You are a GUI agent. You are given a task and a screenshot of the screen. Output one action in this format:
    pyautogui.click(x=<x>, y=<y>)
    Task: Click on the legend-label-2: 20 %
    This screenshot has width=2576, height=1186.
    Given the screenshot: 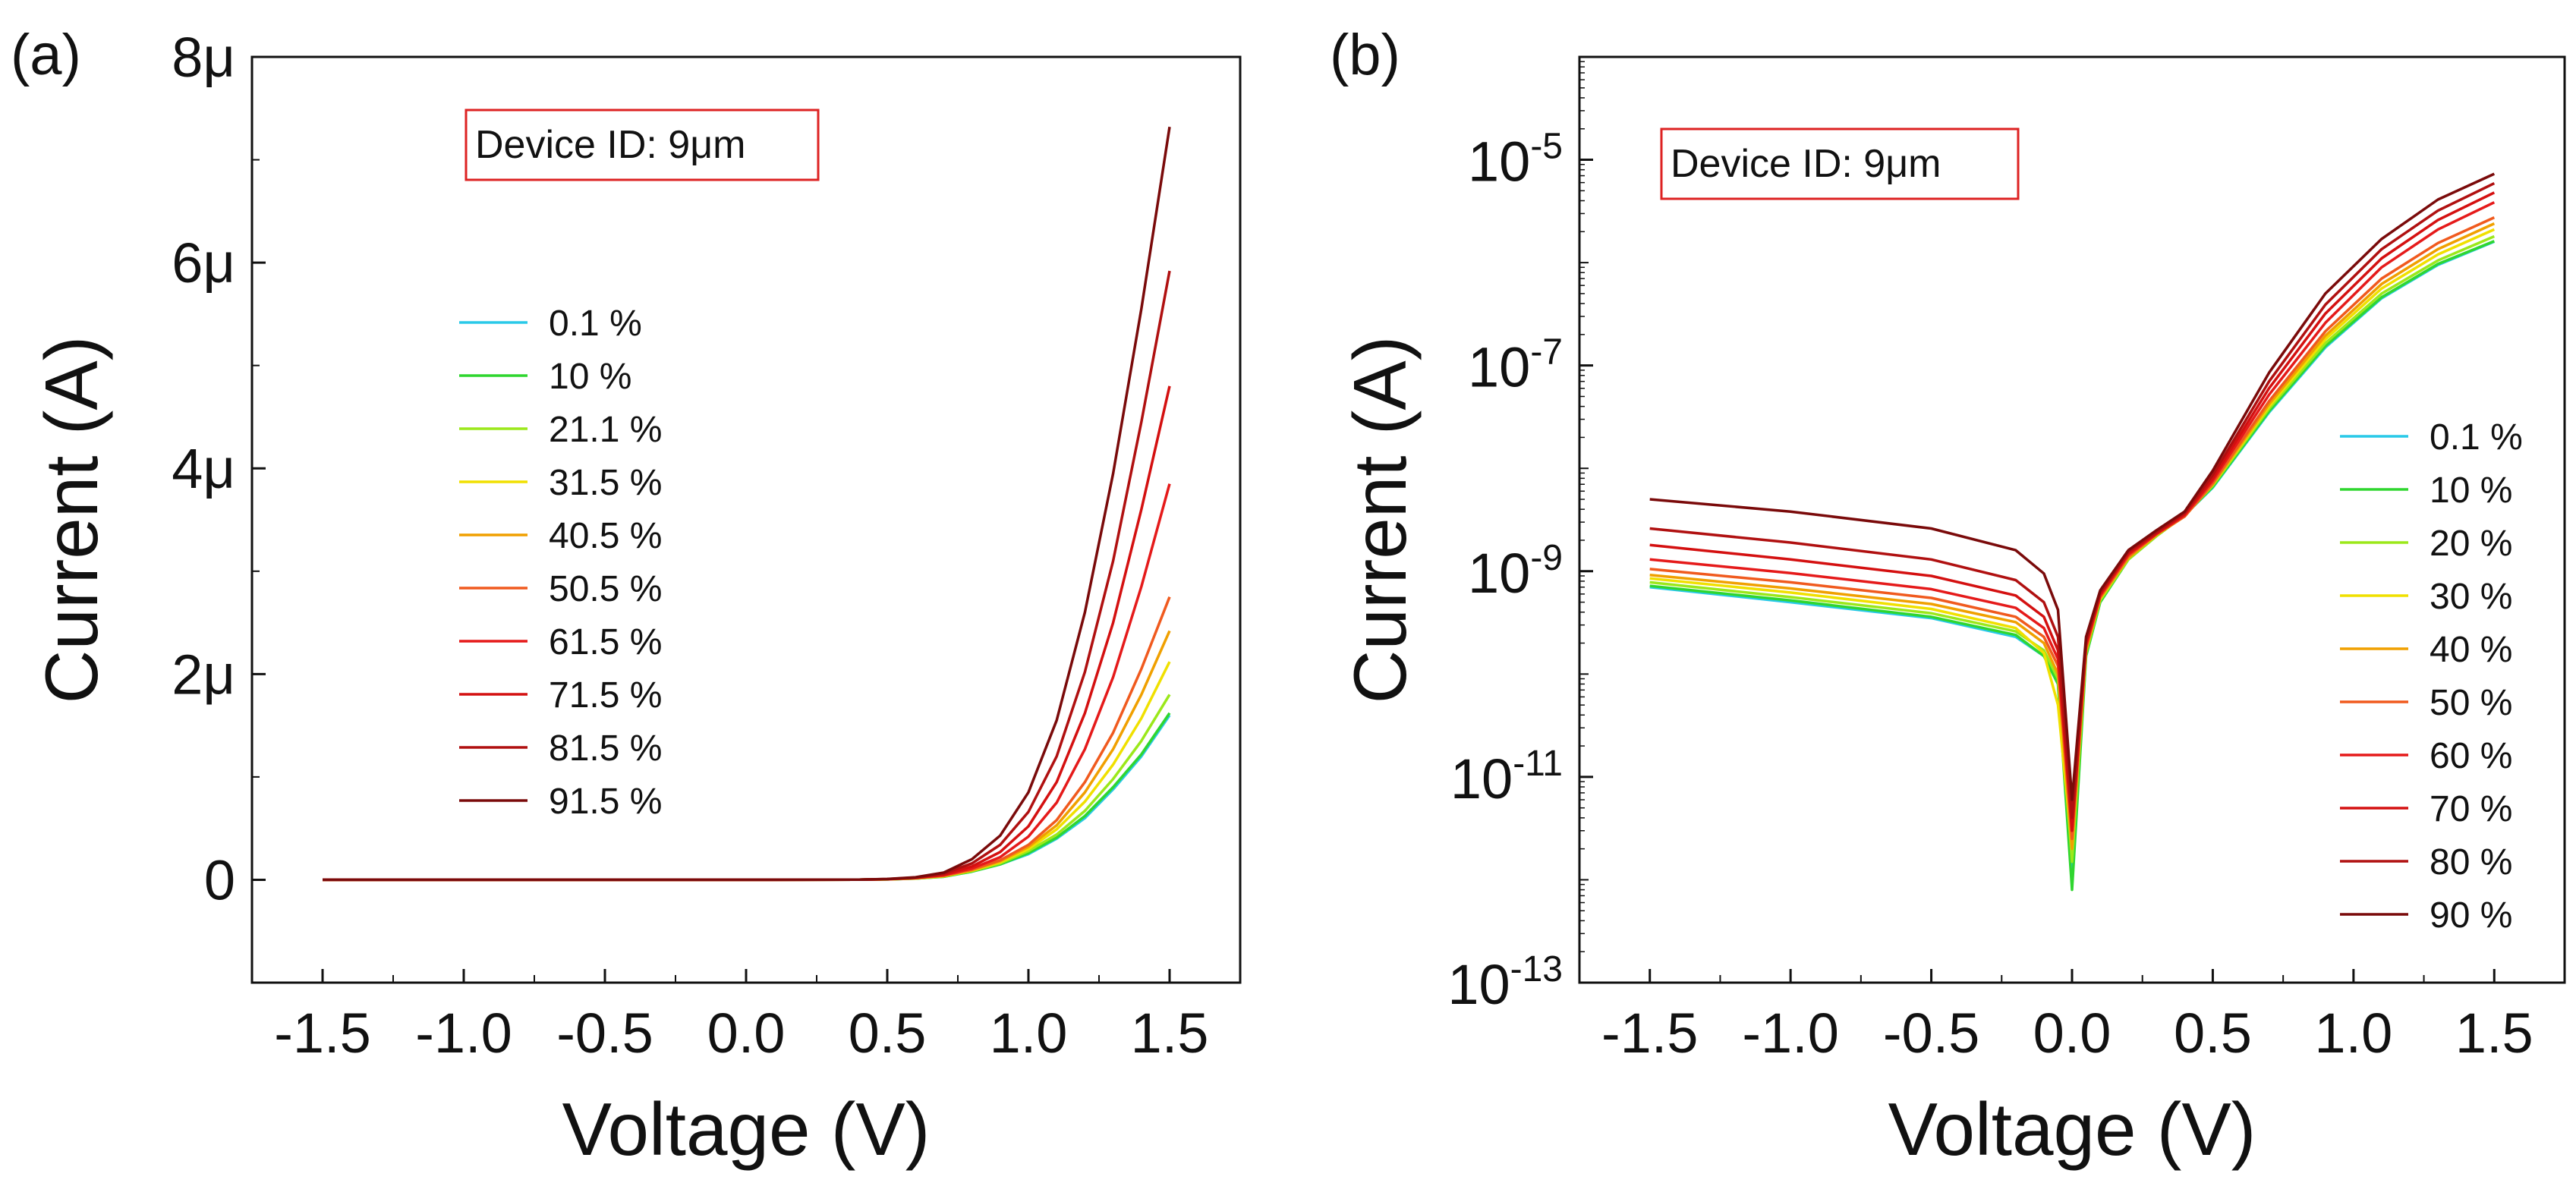 What is the action you would take?
    pyautogui.click(x=2471, y=544)
    